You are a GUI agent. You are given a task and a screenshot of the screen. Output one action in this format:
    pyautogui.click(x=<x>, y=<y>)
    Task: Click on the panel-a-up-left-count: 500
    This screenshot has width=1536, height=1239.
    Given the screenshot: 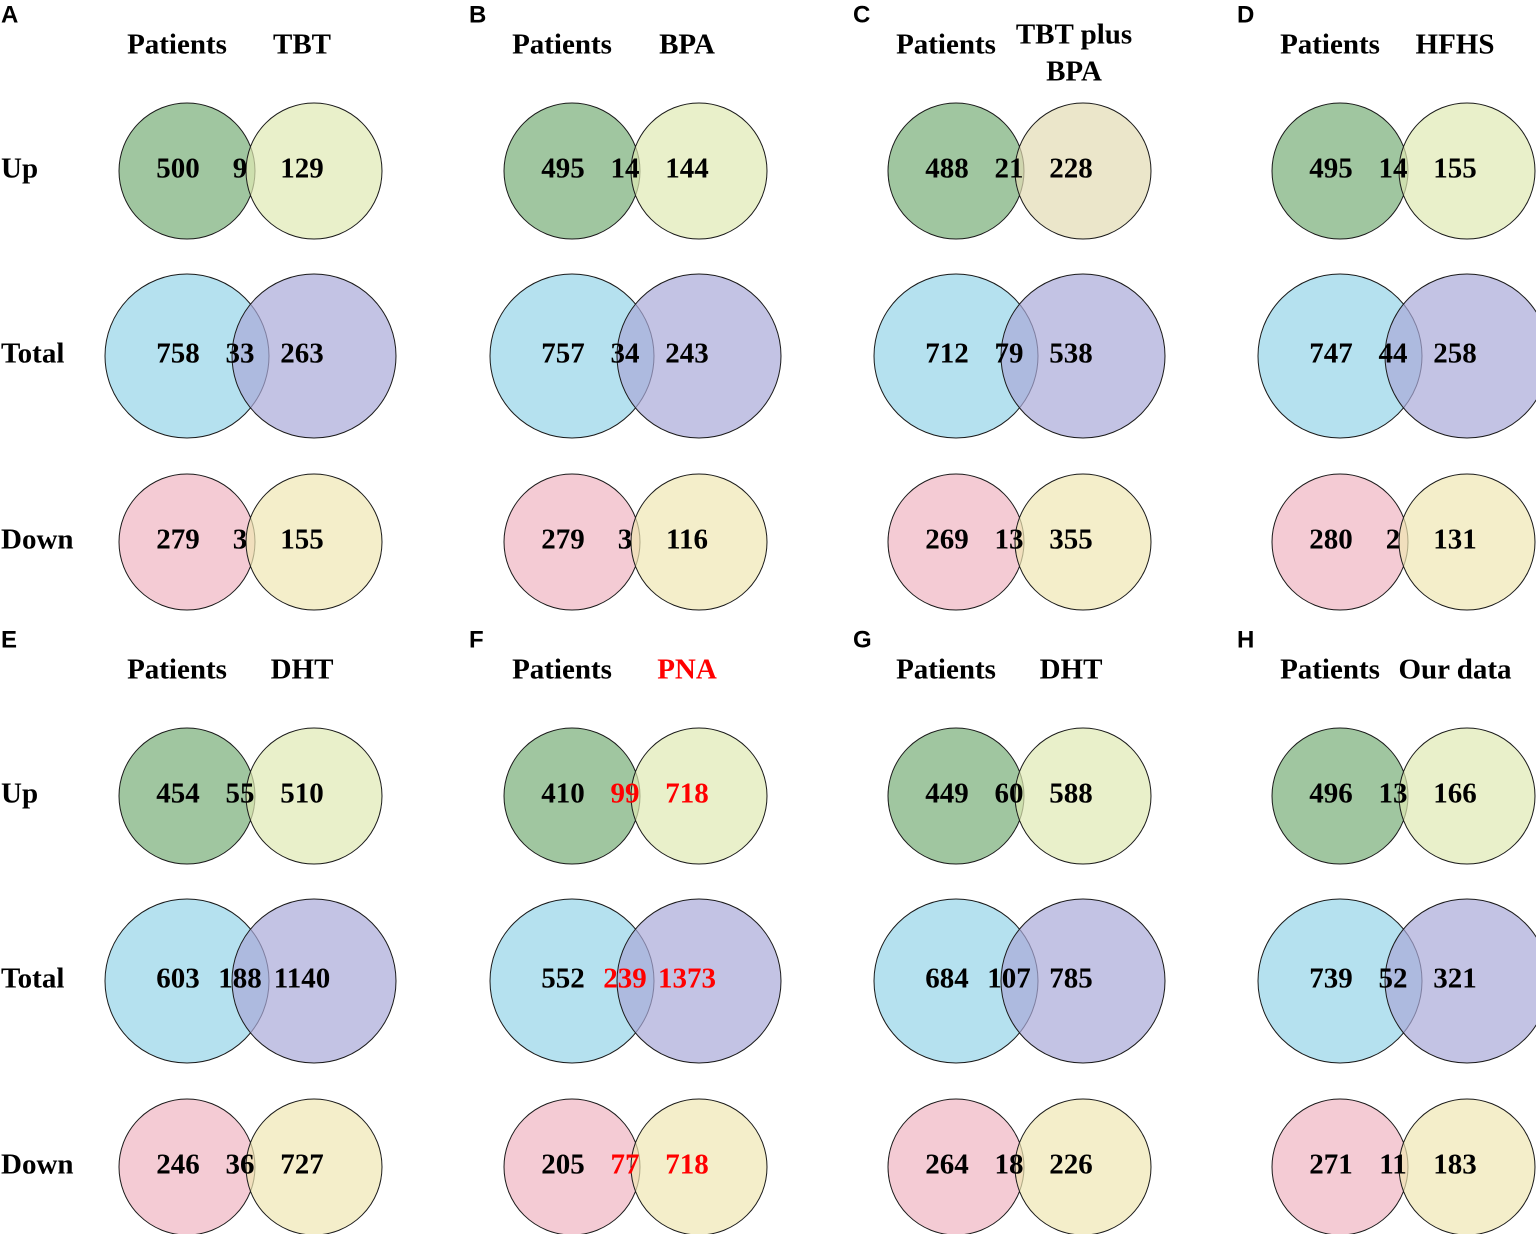 What is the action you would take?
    pyautogui.click(x=178, y=169)
    